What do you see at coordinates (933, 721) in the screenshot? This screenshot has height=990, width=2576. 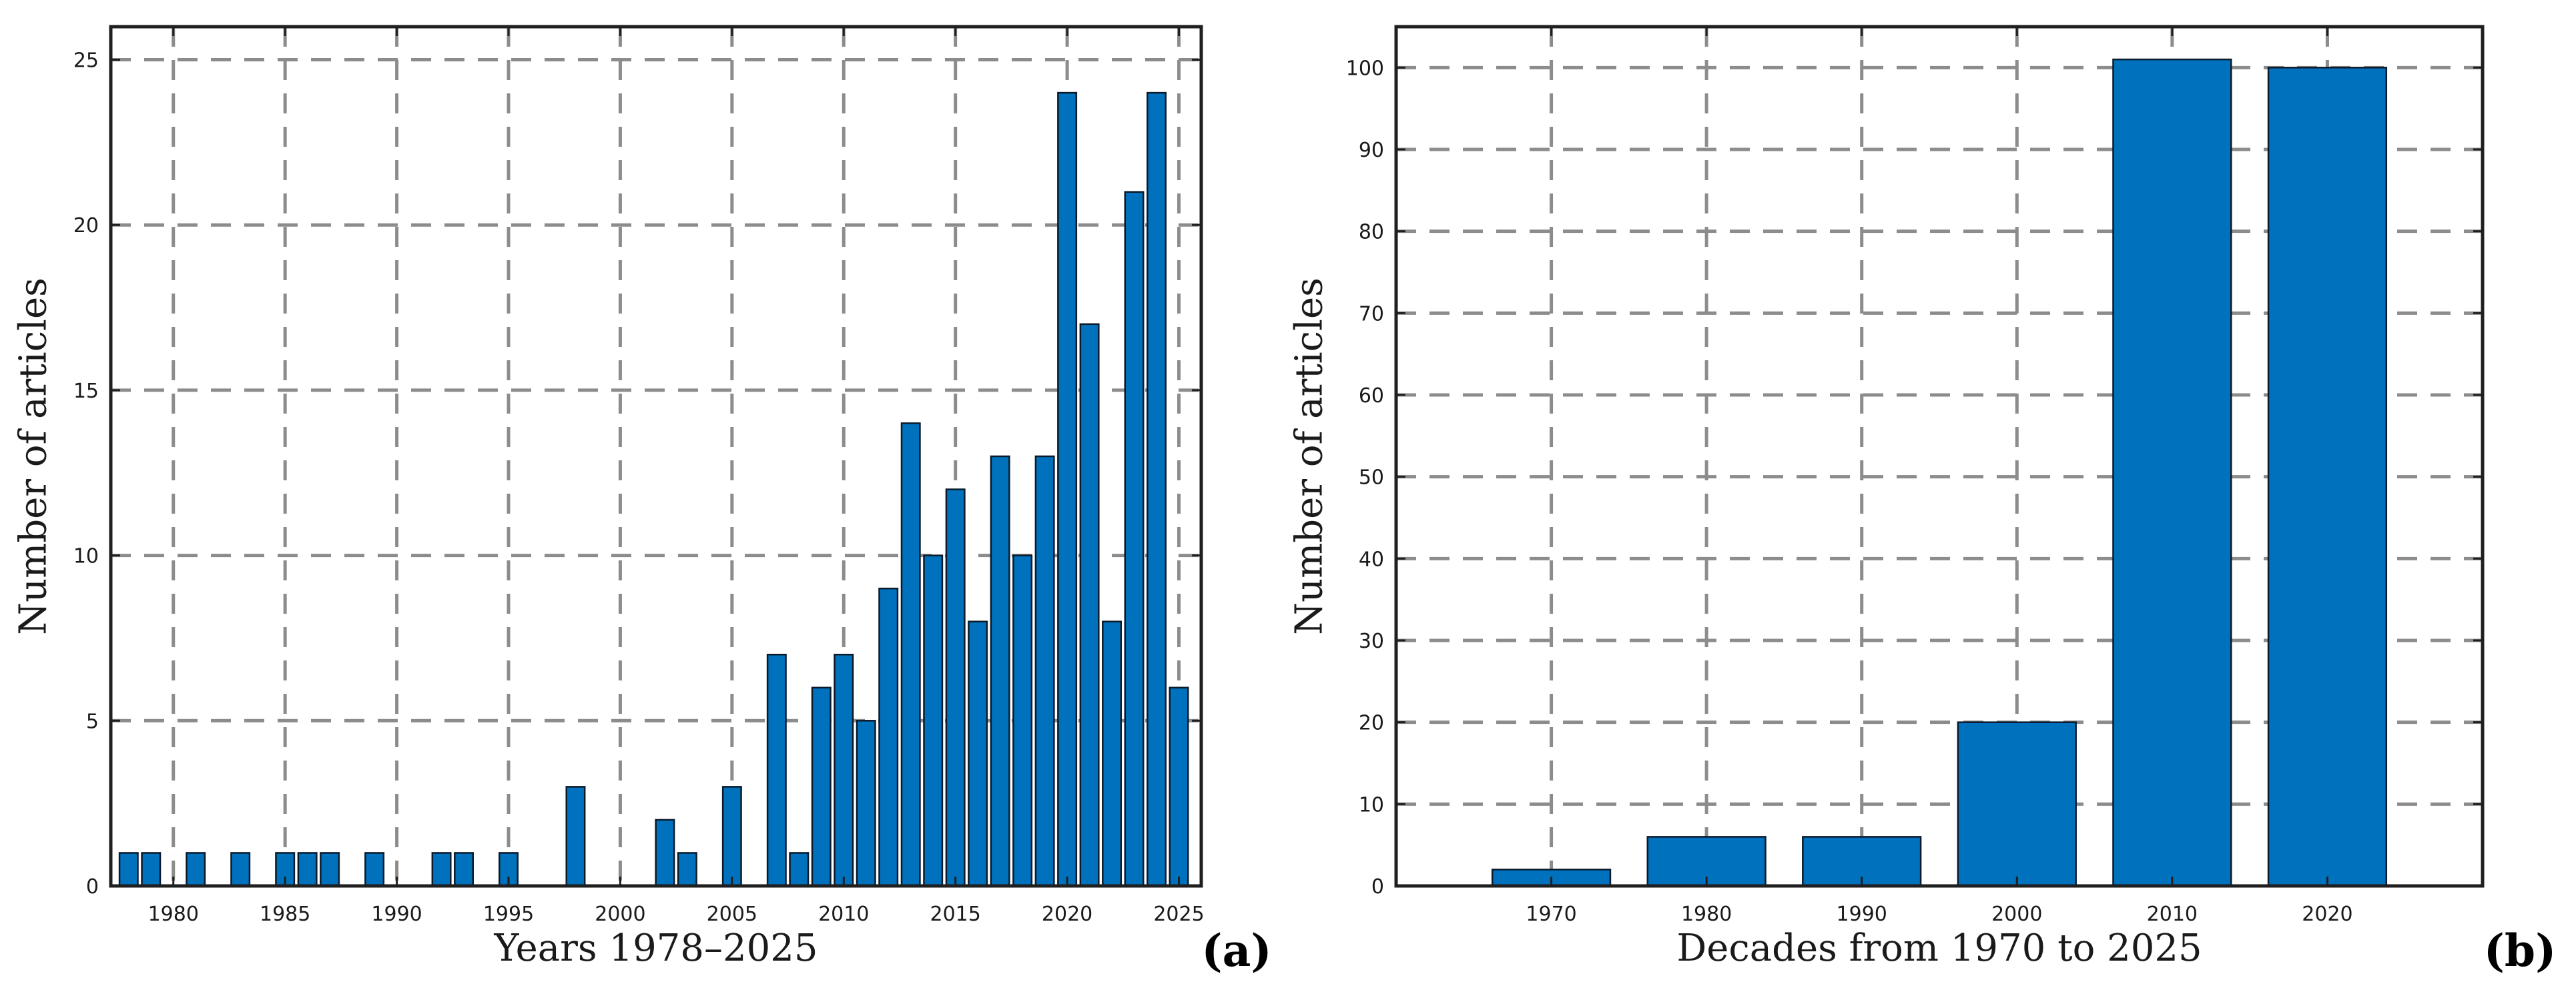 I see `bar-2014` at bounding box center [933, 721].